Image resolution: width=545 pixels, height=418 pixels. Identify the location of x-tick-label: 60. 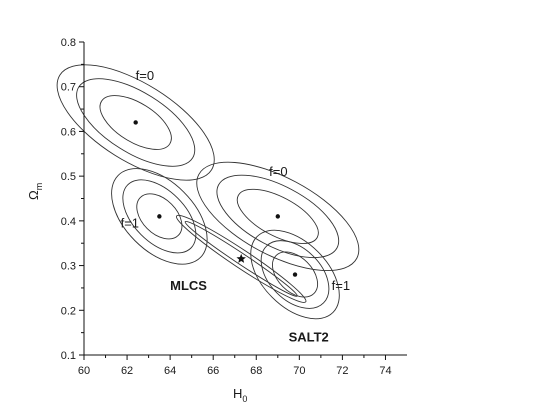
(84, 371).